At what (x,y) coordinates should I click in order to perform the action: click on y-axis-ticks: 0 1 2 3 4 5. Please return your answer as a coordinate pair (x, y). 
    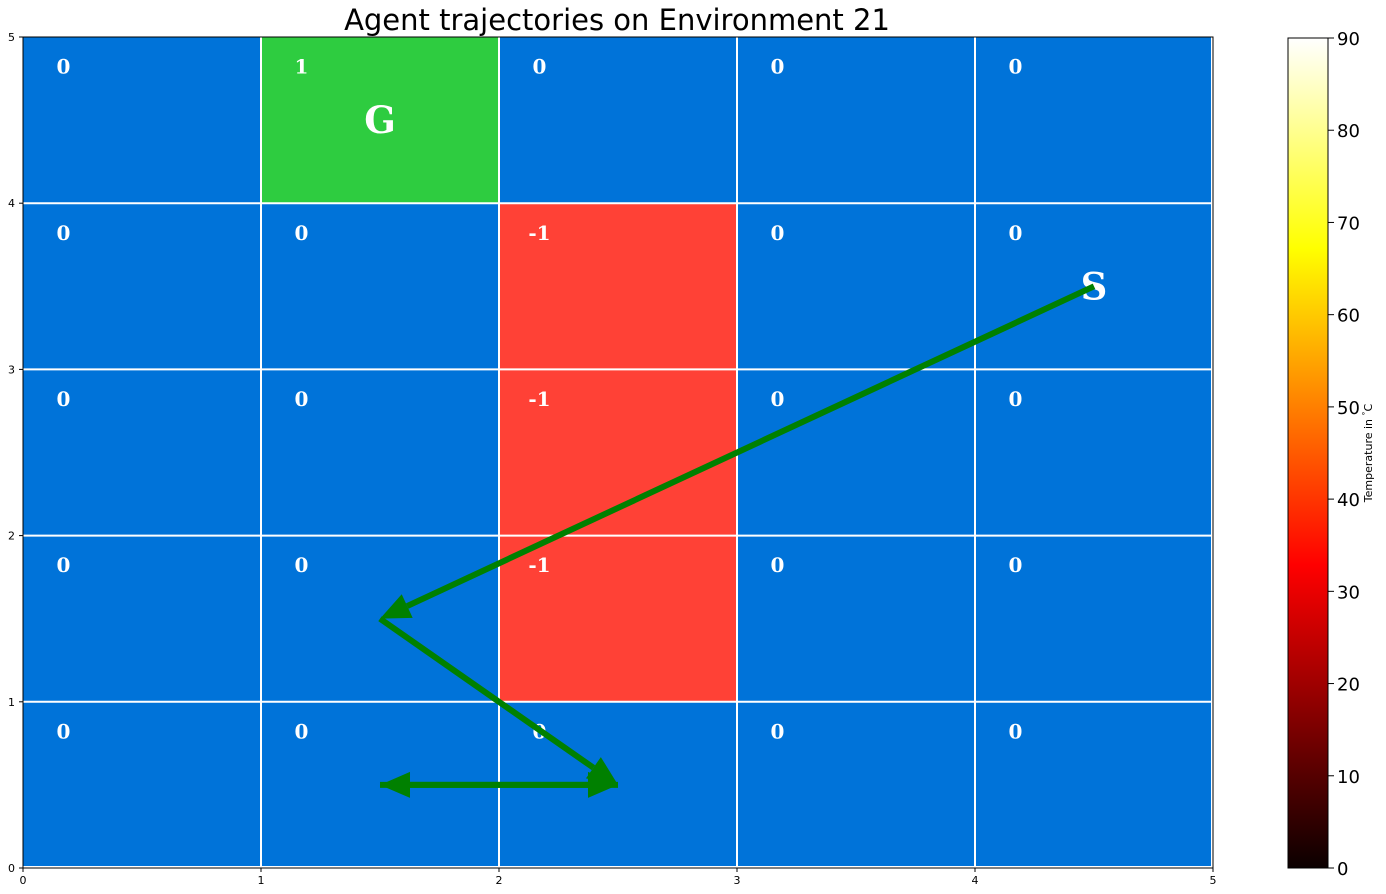
    Looking at the image, I should click on (15, 453).